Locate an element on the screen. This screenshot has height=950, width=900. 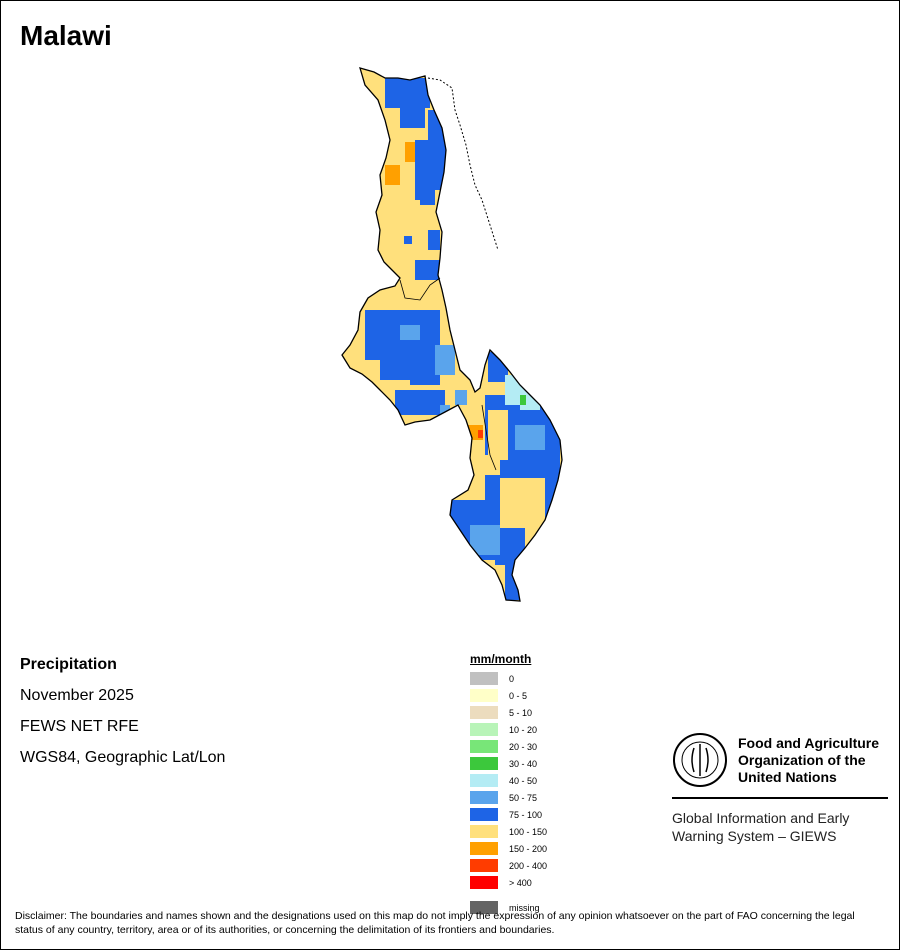
legend-label: 20 - 30 is located at coordinates (523, 746).